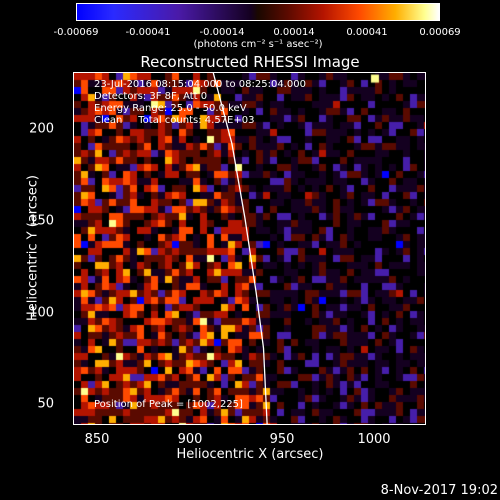  Describe the element at coordinates (250, 62) in the screenshot. I see `plot-title: Reconstructed RHESSI Image` at that location.